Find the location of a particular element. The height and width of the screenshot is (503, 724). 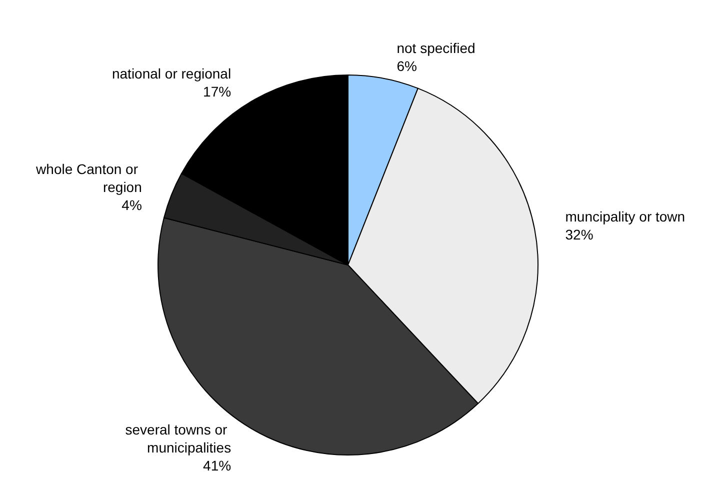

data-label: 6% is located at coordinates (406, 66).